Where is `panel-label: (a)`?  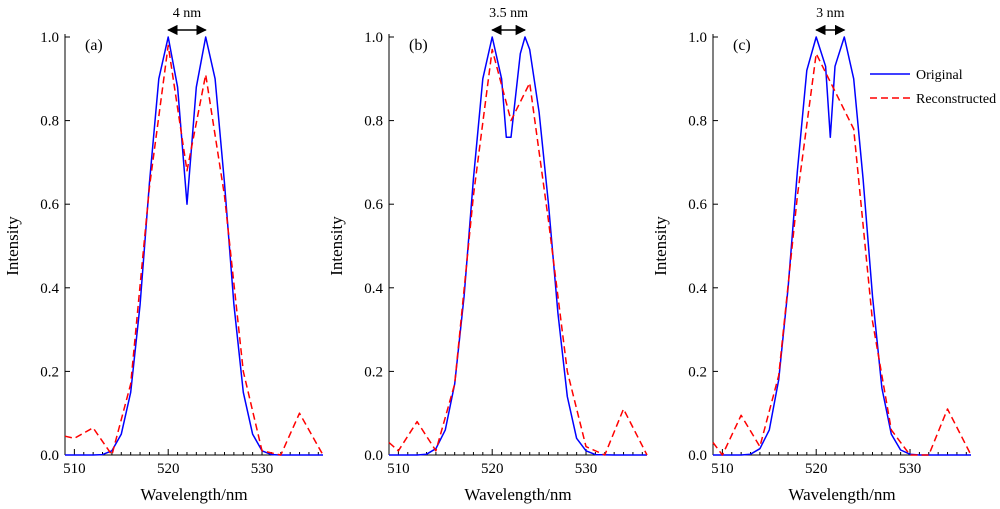 panel-label: (a) is located at coordinates (94, 45).